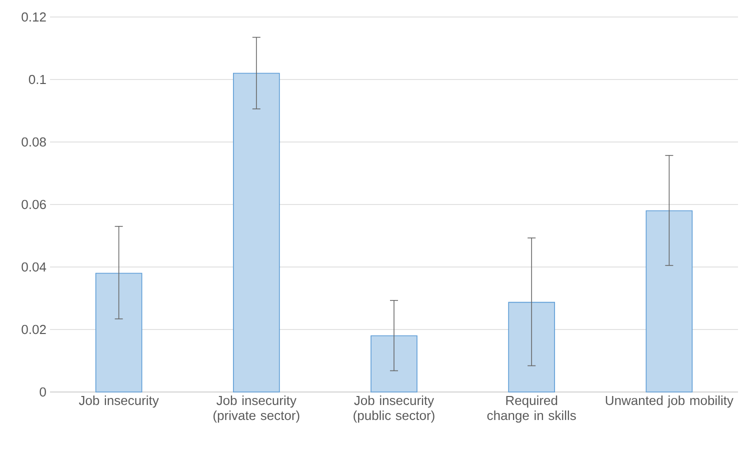 Image resolution: width=748 pixels, height=453 pixels. I want to click on y-tick-label: 0.12, so click(34, 17).